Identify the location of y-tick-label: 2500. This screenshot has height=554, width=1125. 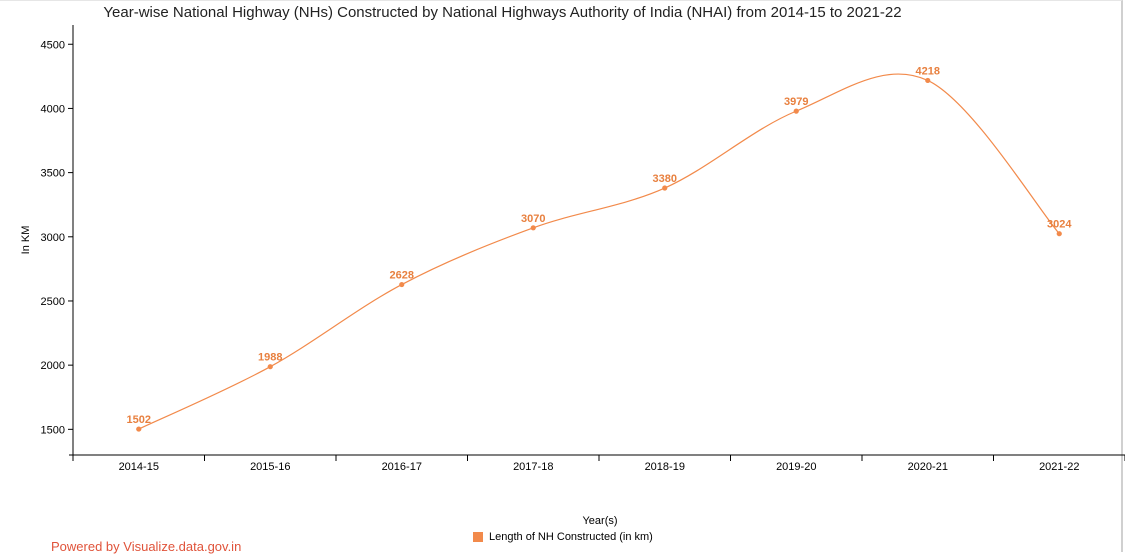
(53, 302).